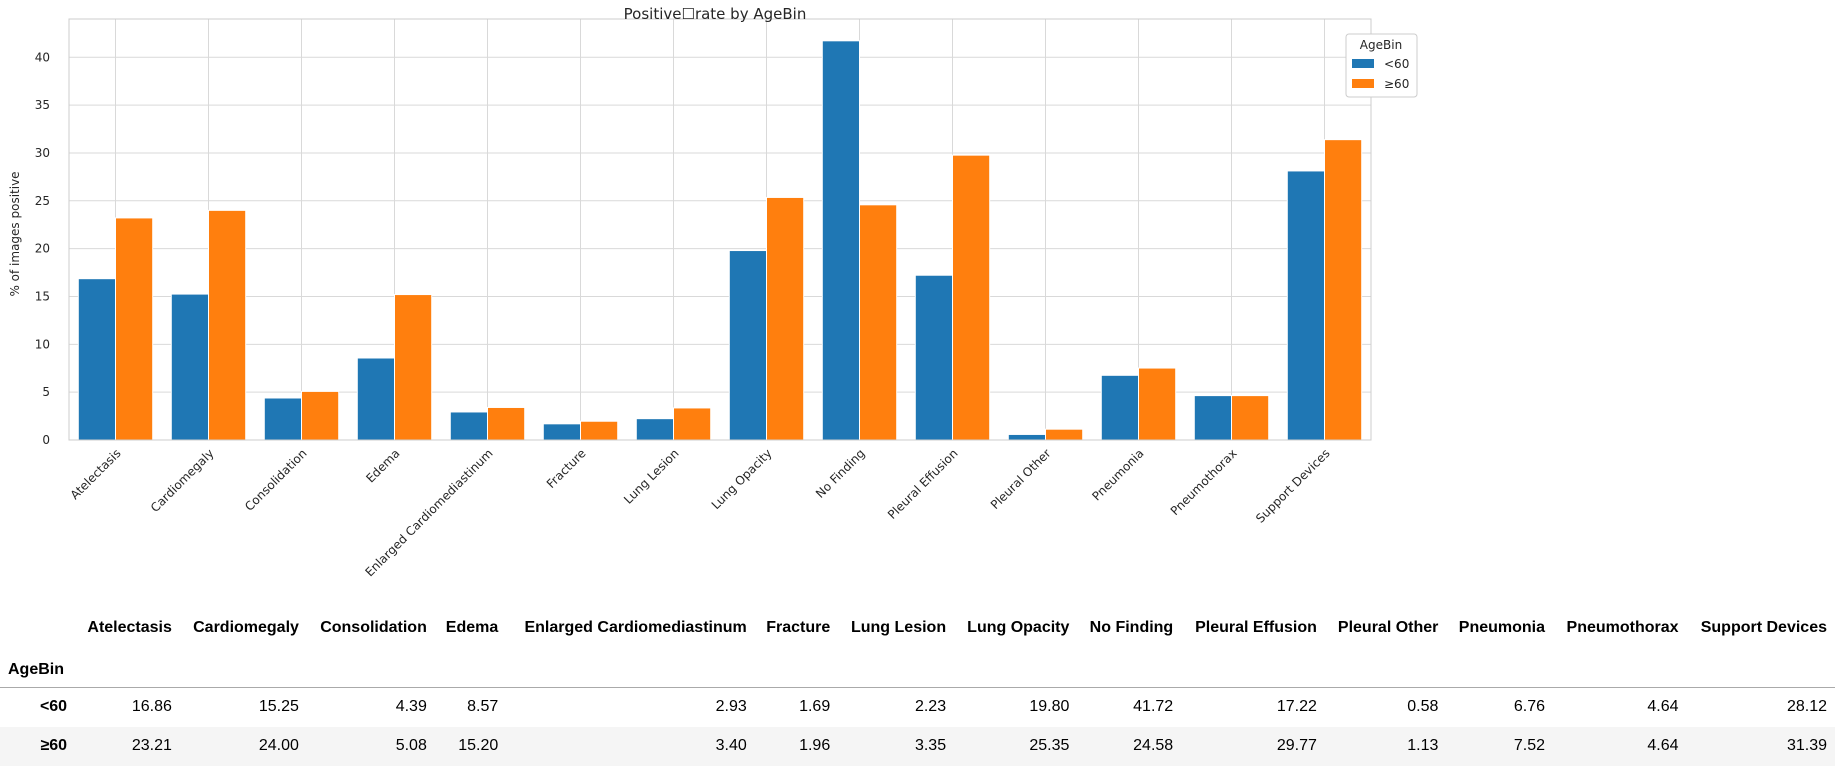 This screenshot has width=1835, height=770. I want to click on table-cell: 3.40, so click(731, 745).